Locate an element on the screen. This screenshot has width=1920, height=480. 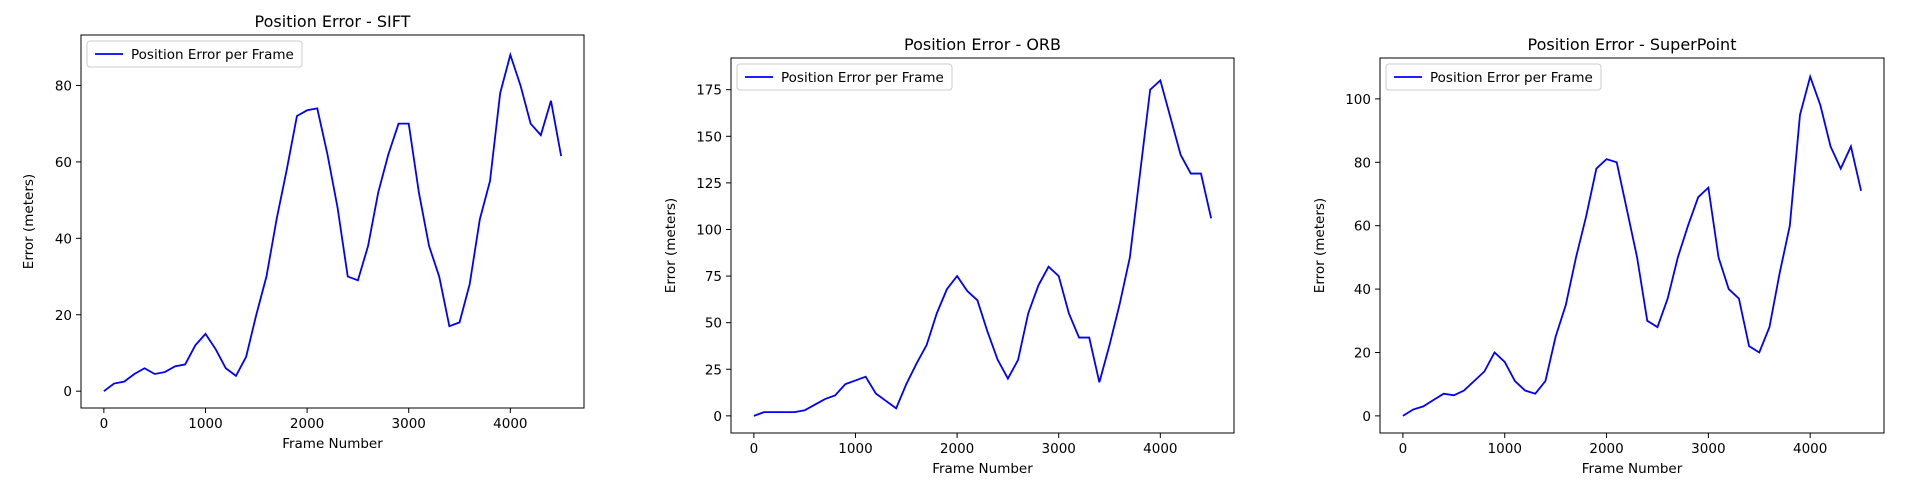
chart-title: Position Error - SIFT is located at coordinates (333, 21).